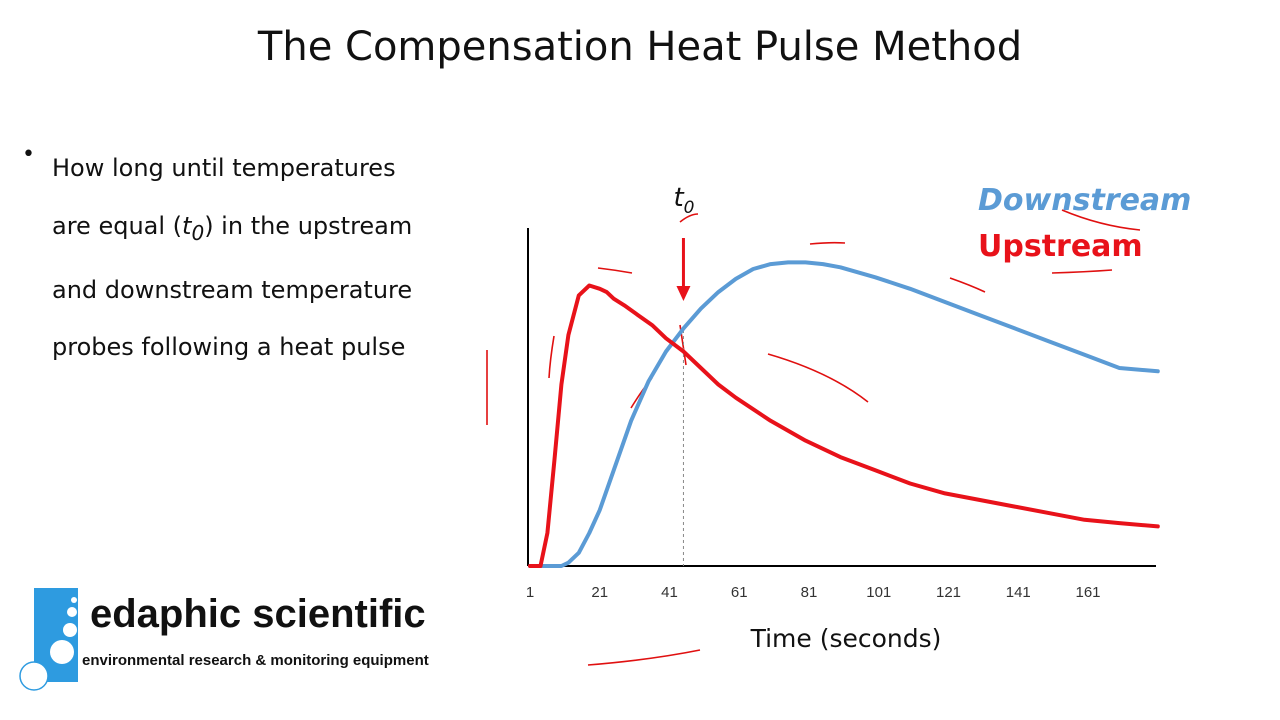  I want to click on logo-icon, so click(48, 639).